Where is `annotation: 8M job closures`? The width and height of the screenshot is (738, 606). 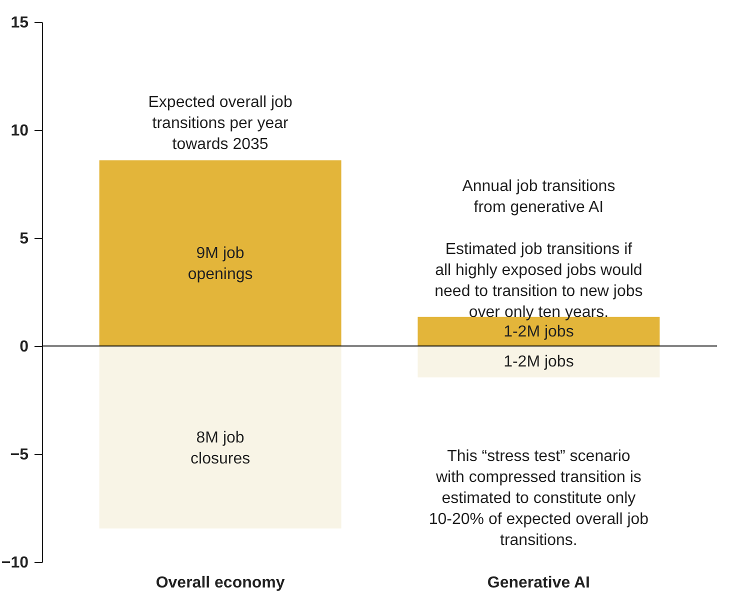 annotation: 8M job closures is located at coordinates (220, 448).